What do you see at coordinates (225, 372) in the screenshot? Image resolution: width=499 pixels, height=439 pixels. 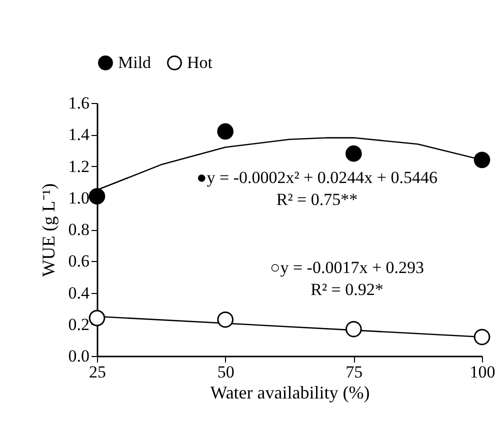 I see `x-tick-label: 50` at bounding box center [225, 372].